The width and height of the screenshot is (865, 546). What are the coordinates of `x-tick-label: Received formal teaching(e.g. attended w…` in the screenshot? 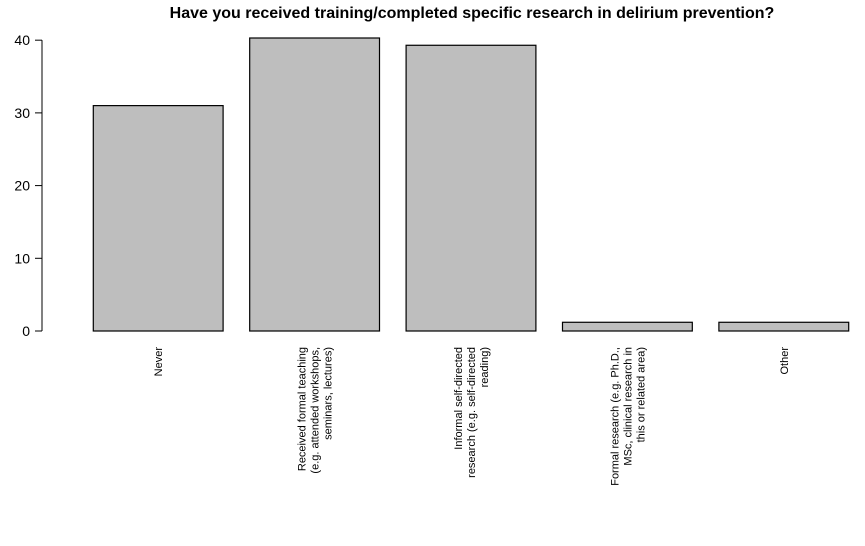 It's located at (316, 410).